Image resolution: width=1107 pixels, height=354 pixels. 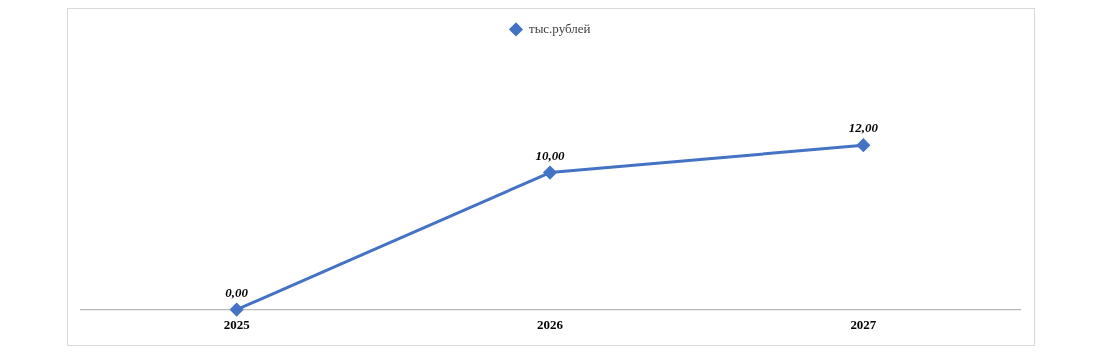 What do you see at coordinates (560, 28) in the screenshot?
I see `legend-label: тыс.рублей` at bounding box center [560, 28].